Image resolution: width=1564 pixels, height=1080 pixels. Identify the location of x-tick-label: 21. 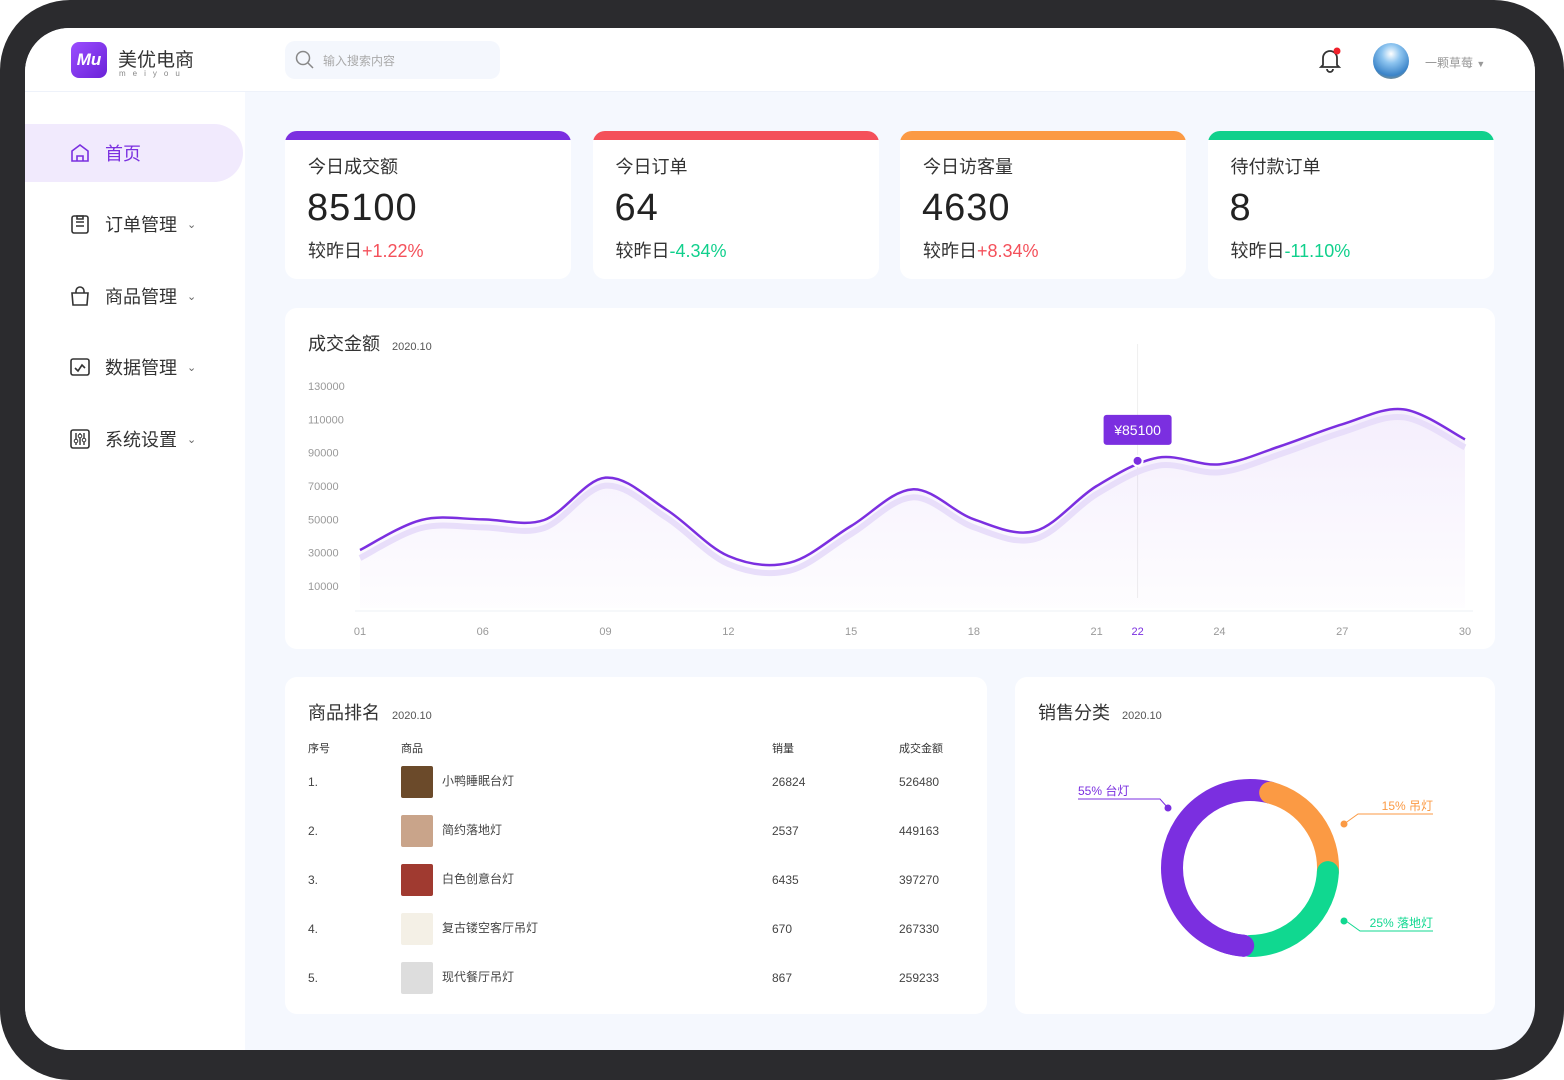
(1097, 632).